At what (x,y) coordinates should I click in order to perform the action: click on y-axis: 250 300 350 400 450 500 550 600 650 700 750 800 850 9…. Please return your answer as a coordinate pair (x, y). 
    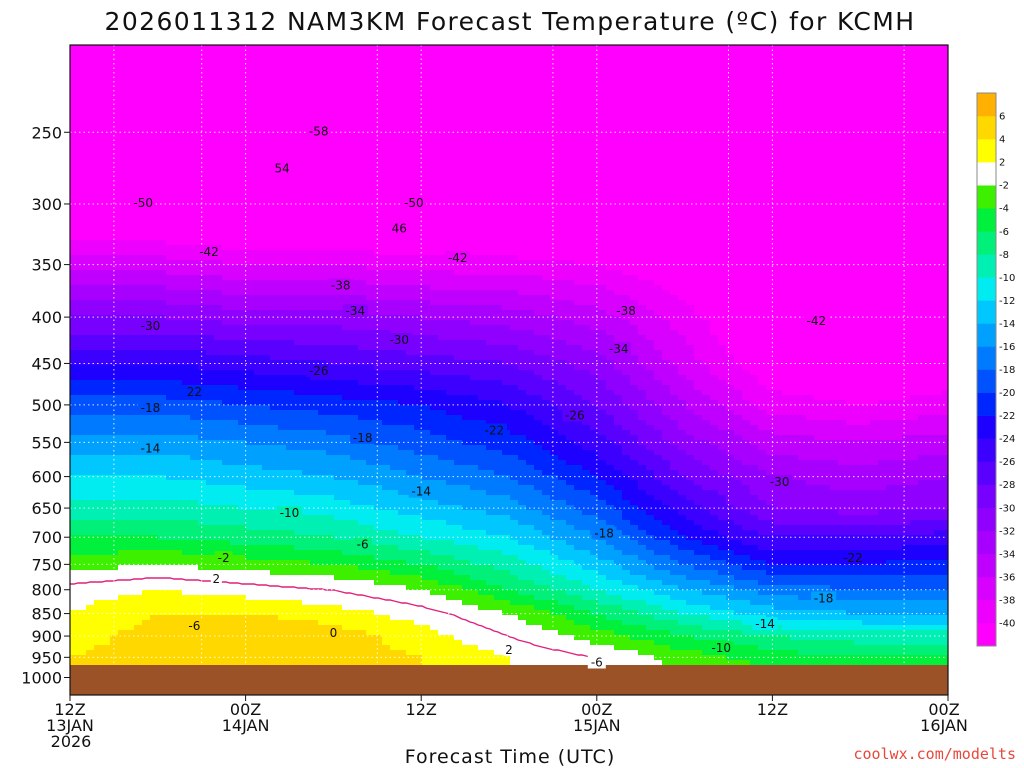
    Looking at the image, I should click on (45, 405).